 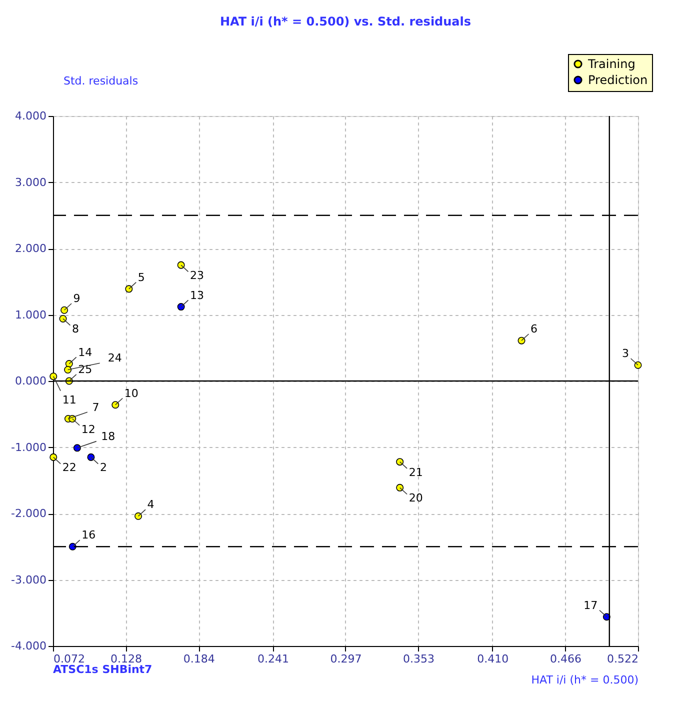 What do you see at coordinates (76, 299) in the screenshot?
I see `annotation: 9` at bounding box center [76, 299].